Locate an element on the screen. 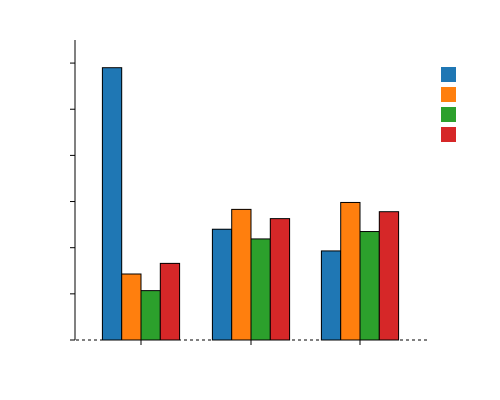 This screenshot has width=500, height=400. bar-group1-series2 is located at coordinates (131, 307).